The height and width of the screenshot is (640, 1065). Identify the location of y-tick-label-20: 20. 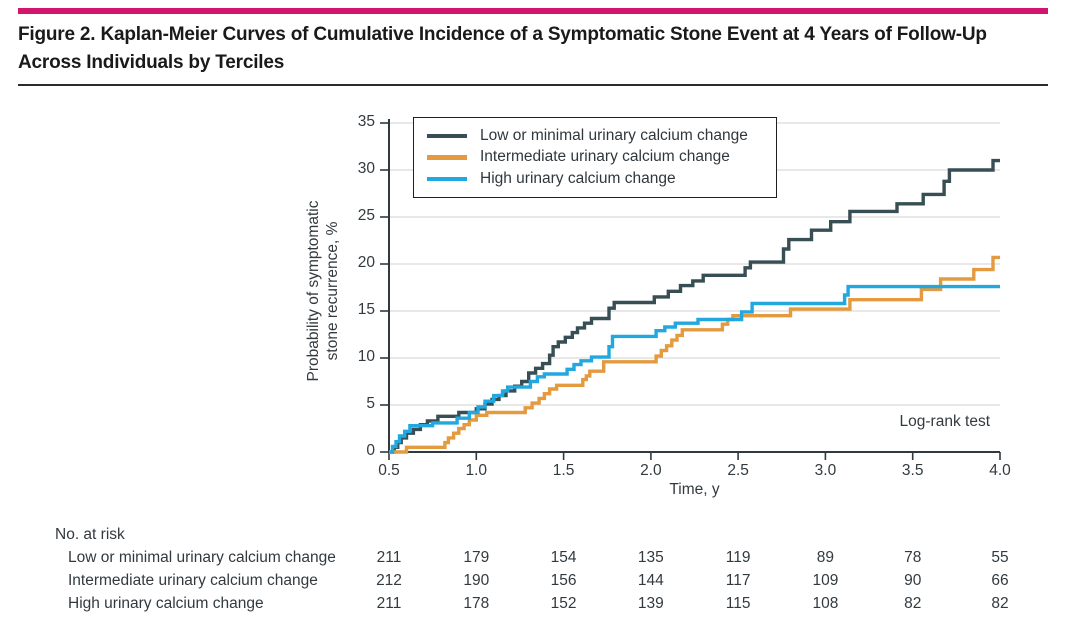
(366, 262).